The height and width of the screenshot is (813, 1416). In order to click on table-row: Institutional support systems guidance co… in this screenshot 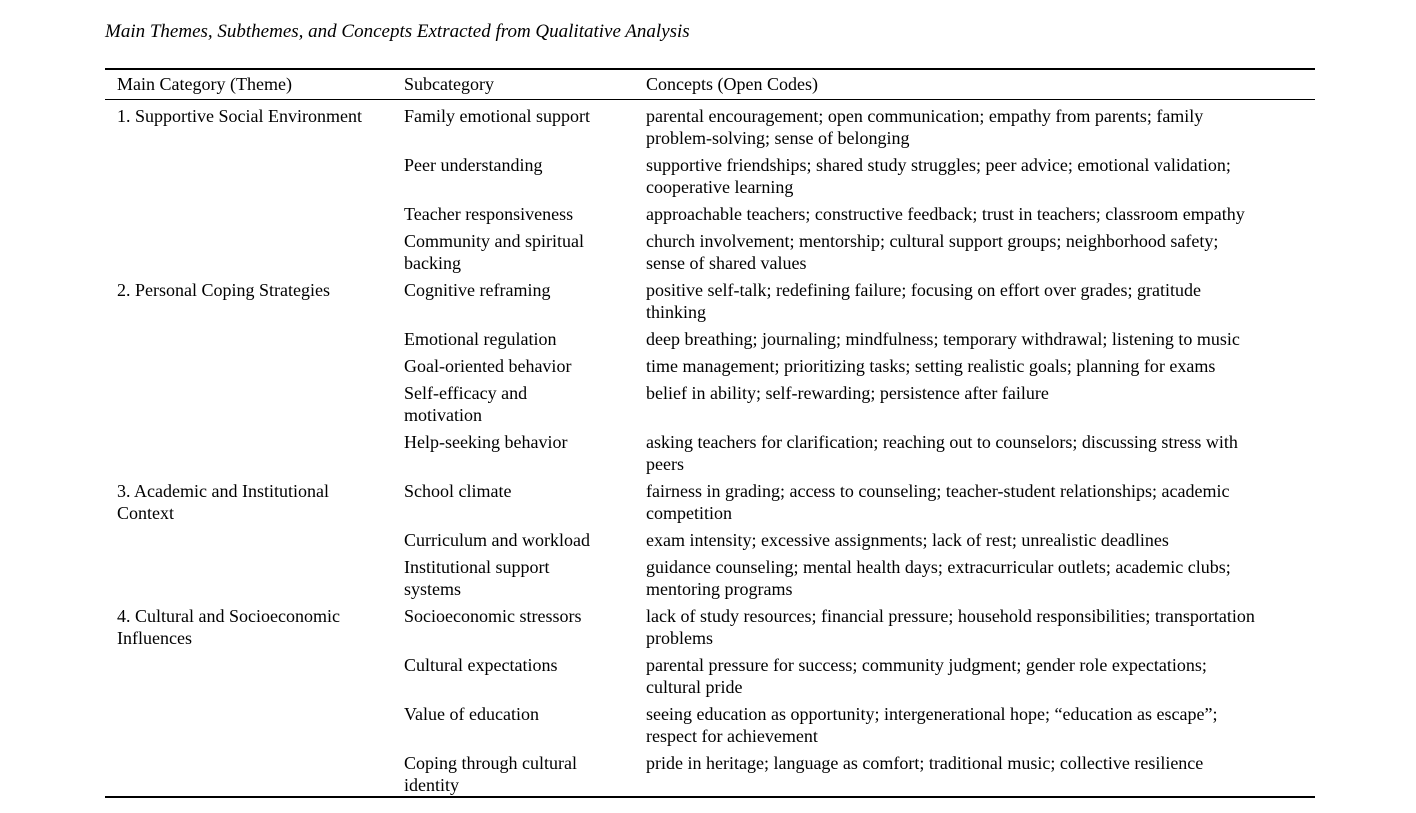, I will do `click(710, 575)`.